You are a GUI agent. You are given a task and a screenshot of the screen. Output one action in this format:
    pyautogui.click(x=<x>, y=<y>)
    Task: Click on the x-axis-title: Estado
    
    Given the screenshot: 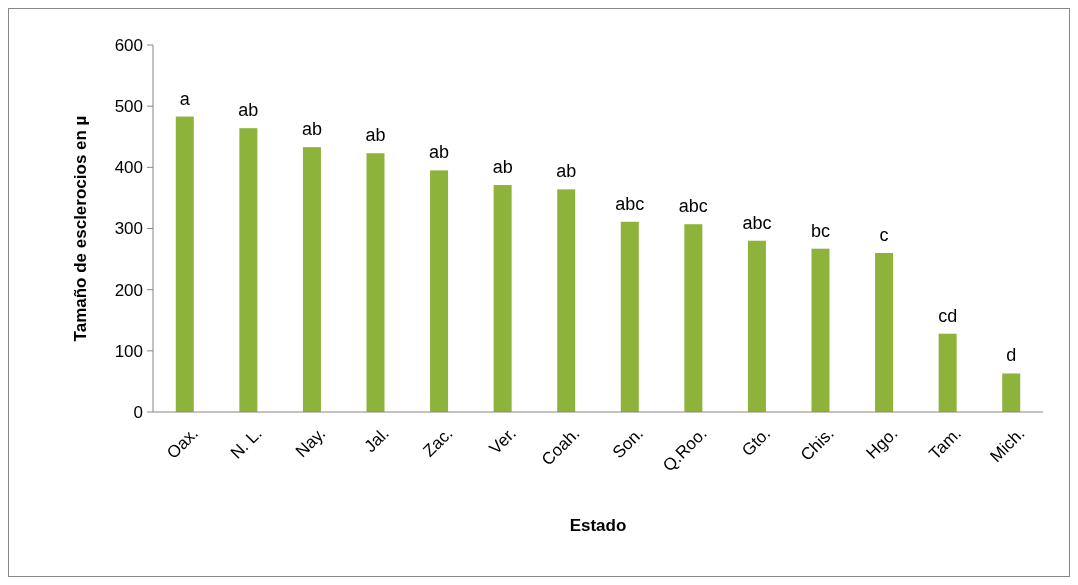 What is the action you would take?
    pyautogui.click(x=598, y=525)
    